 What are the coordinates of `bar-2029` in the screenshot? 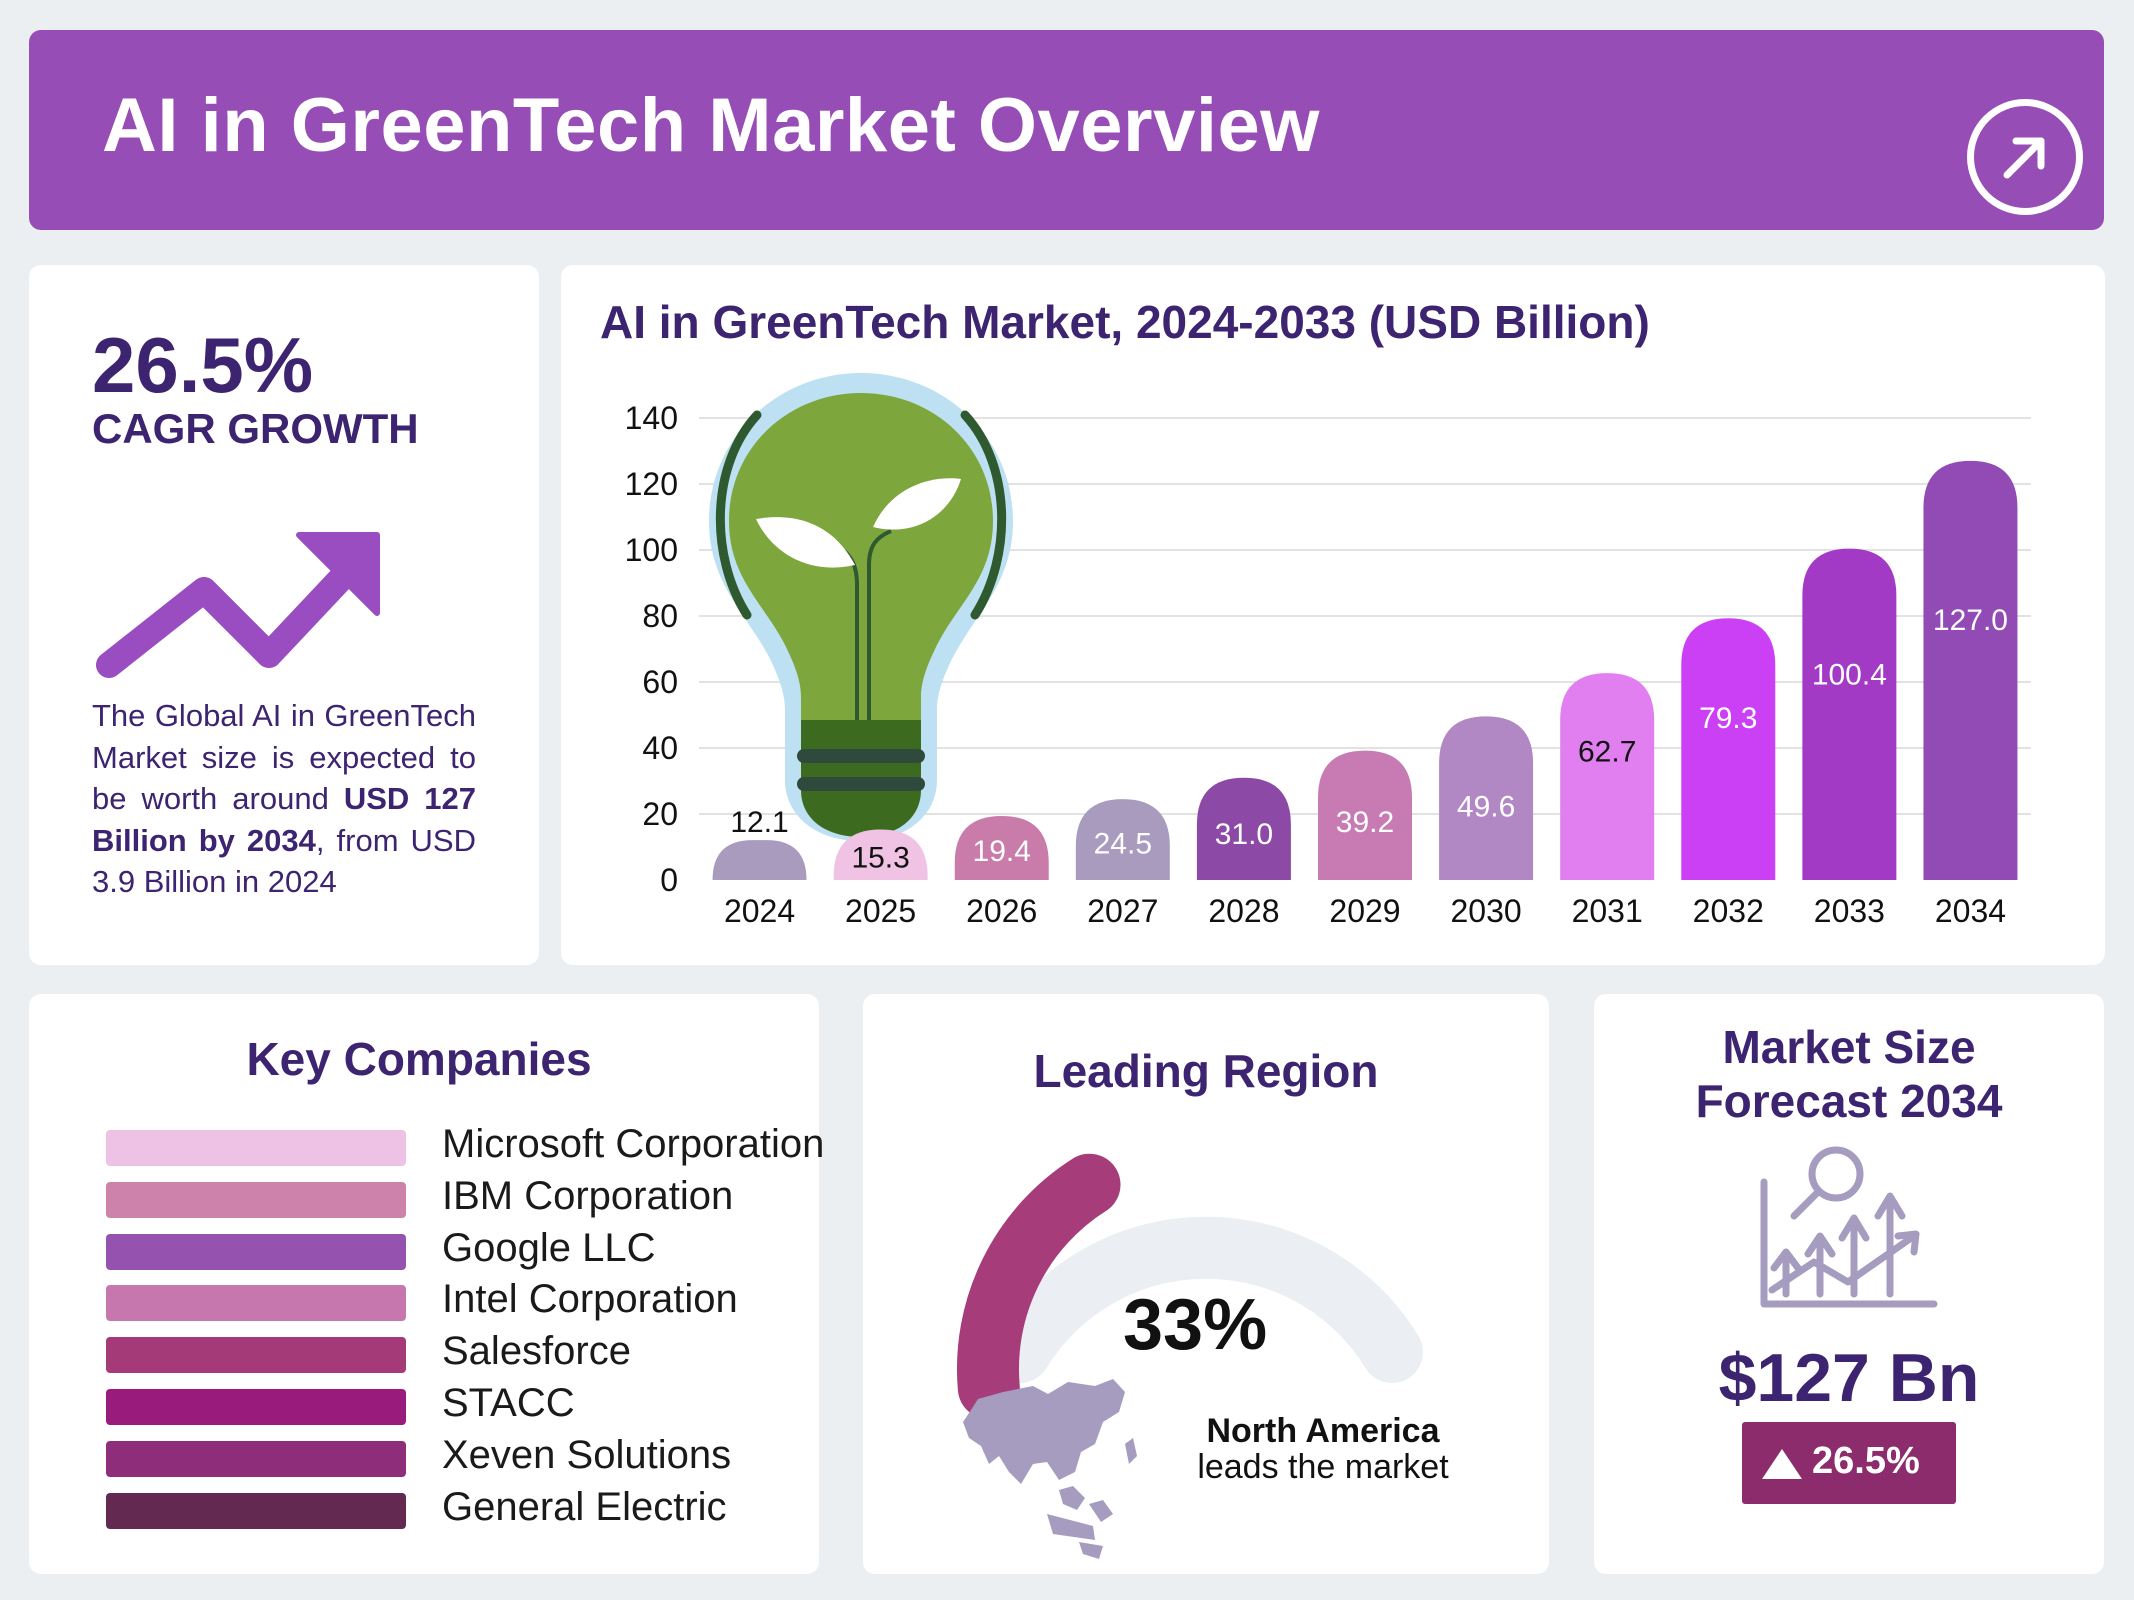 It's located at (1365, 815).